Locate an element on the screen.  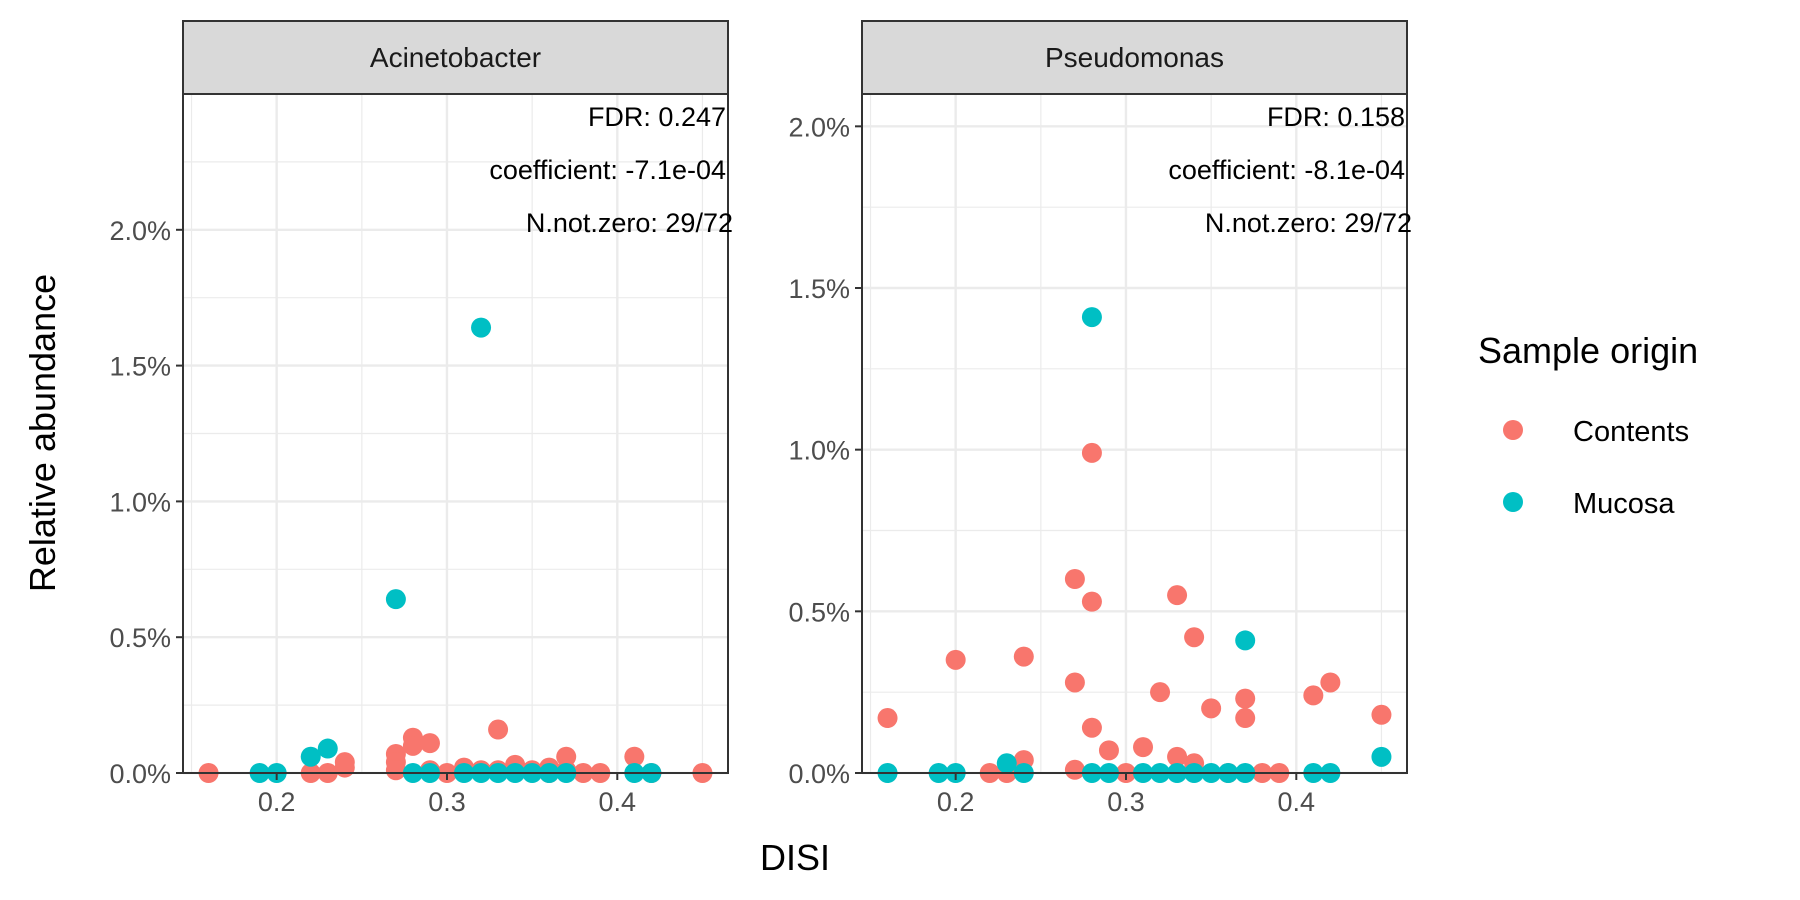
panel-title-acinetobacter: Acinetobacter is located at coordinates (455, 57).